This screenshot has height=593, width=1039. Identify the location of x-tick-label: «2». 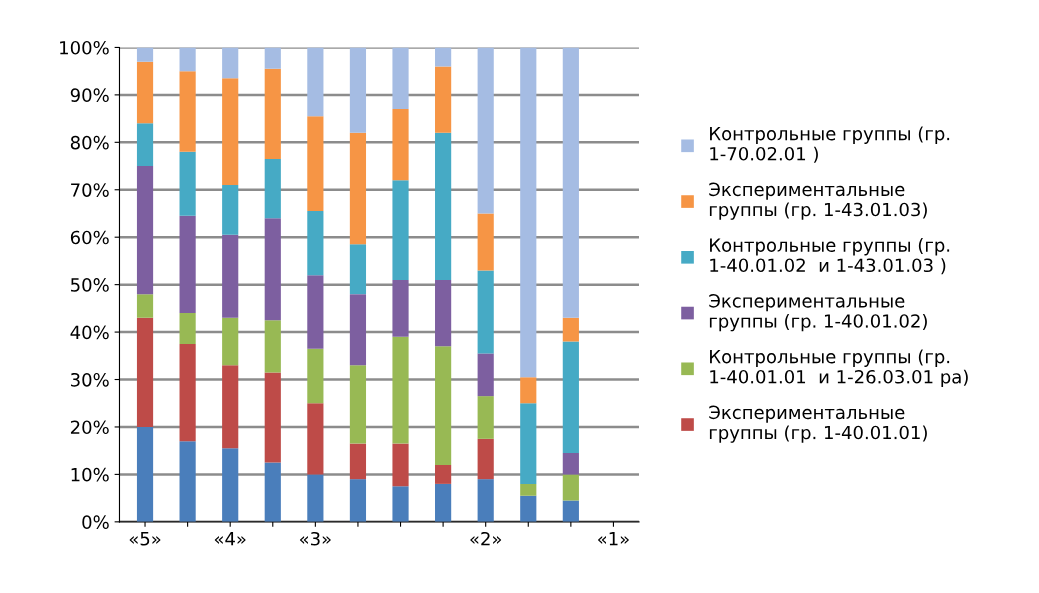
(486, 538).